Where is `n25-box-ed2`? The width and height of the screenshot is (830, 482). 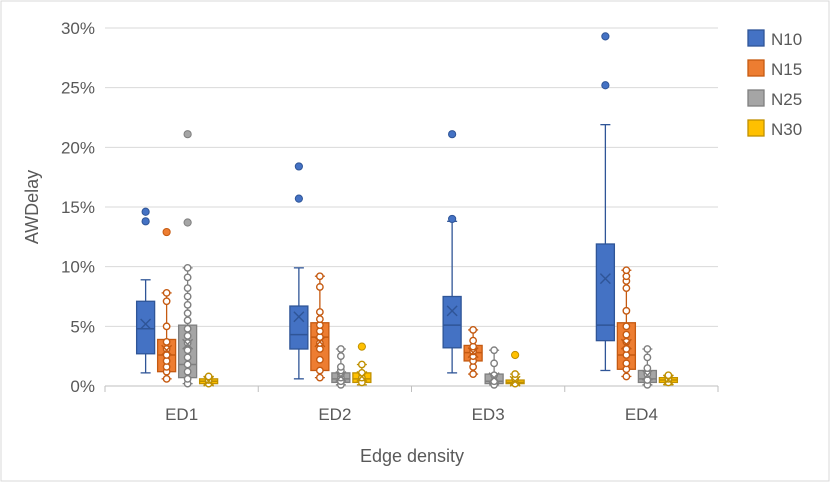 n25-box-ed2 is located at coordinates (341, 367).